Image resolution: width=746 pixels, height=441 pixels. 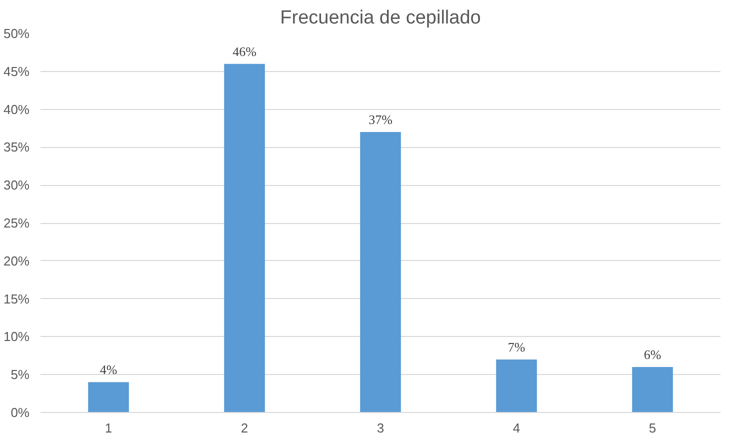 I want to click on data-label: 4%, so click(x=109, y=370).